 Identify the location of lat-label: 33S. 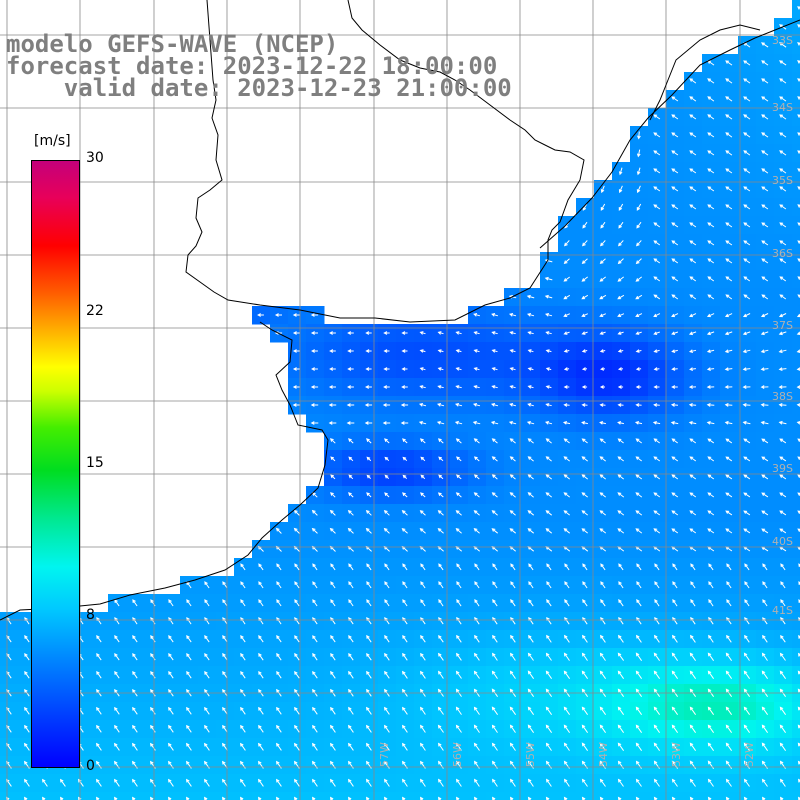
(782, 40).